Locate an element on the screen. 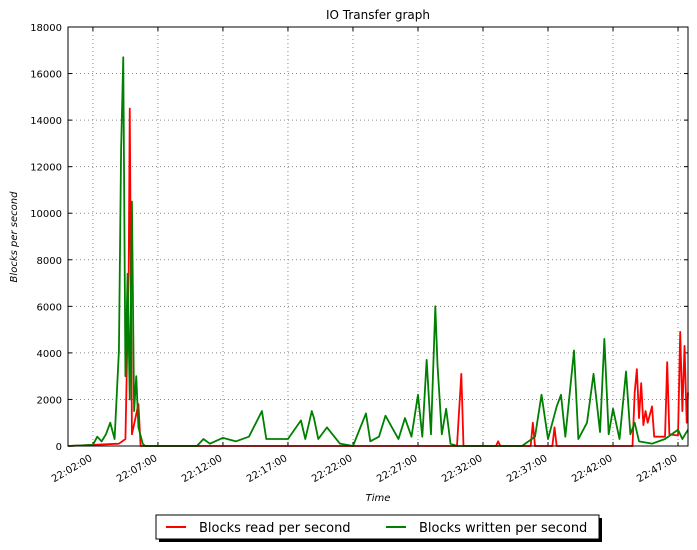 The image size is (697, 550). chart-title: IO Transfer graph is located at coordinates (378, 15).